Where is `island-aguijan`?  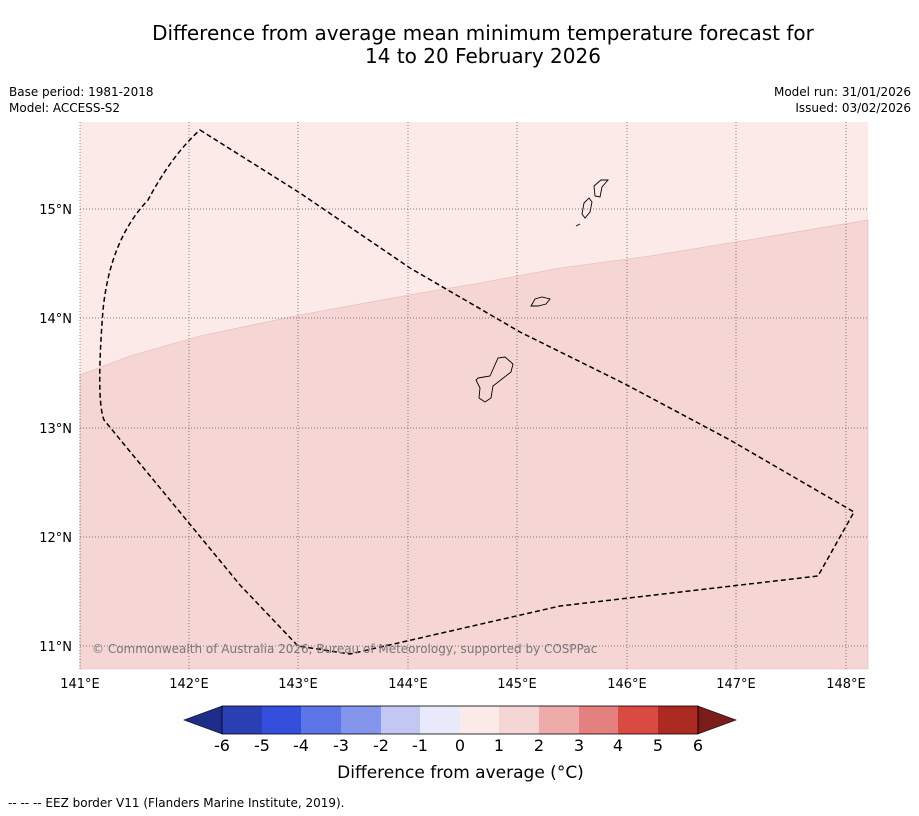 island-aguijan is located at coordinates (578, 225).